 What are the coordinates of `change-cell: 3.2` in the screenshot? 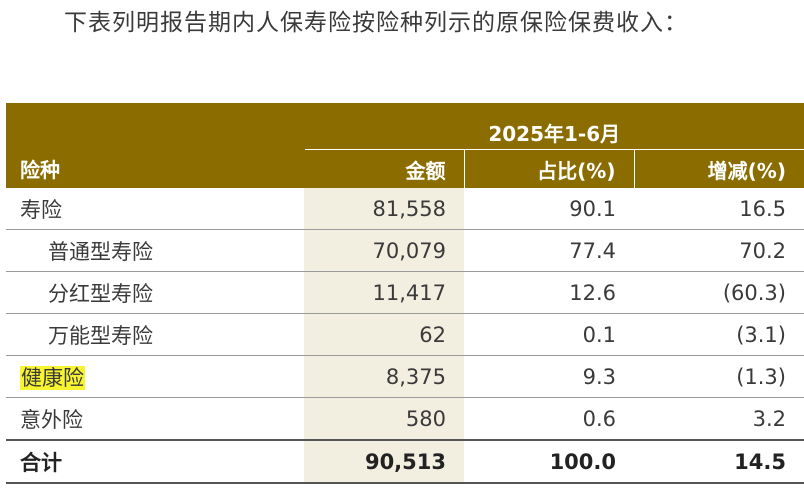 It's located at (719, 419).